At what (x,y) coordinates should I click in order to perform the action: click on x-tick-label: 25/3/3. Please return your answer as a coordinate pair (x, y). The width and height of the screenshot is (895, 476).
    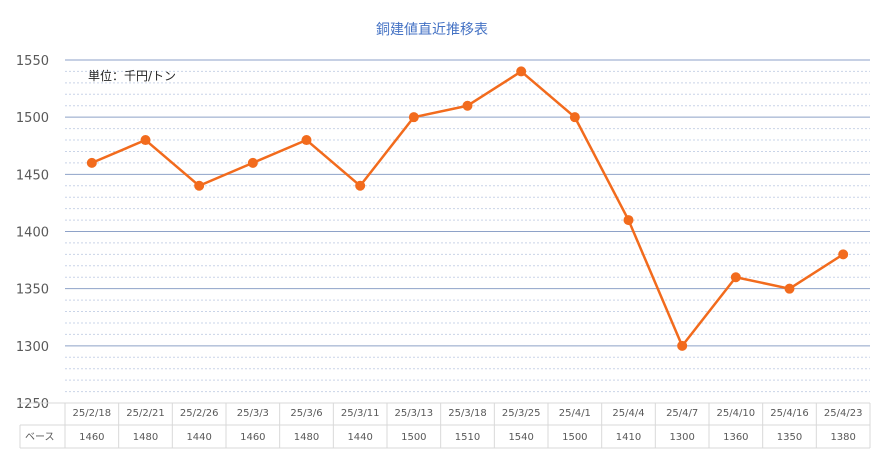
    Looking at the image, I should click on (253, 413).